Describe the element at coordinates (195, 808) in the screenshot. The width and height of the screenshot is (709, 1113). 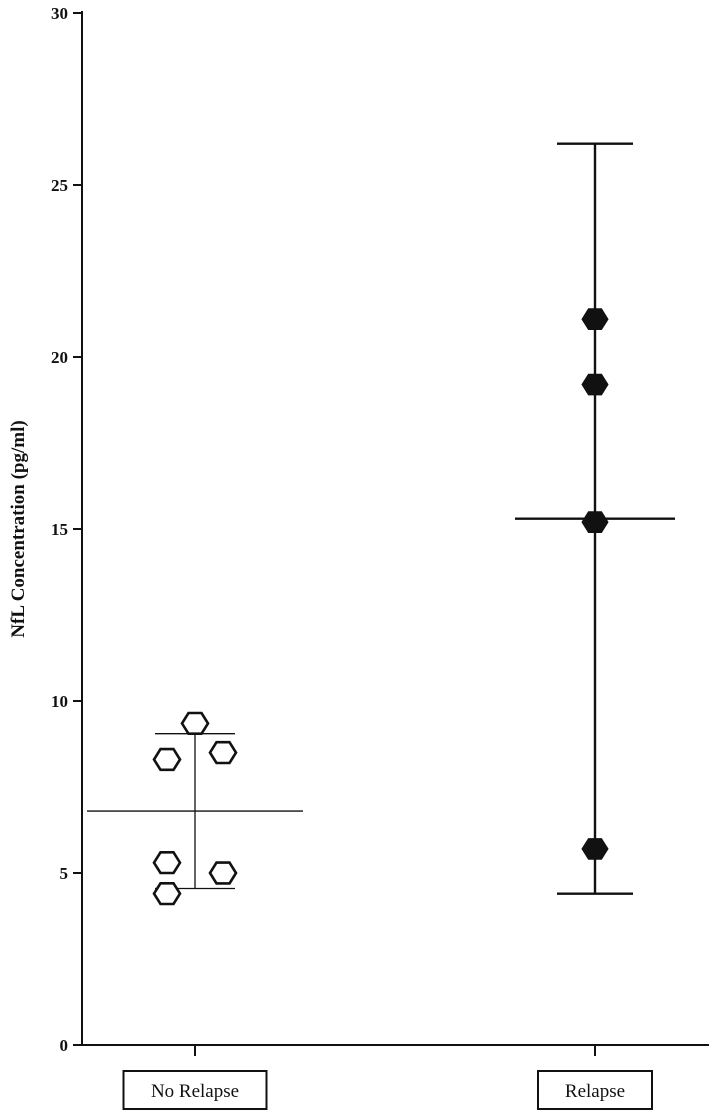
I see `group-no-relapse` at that location.